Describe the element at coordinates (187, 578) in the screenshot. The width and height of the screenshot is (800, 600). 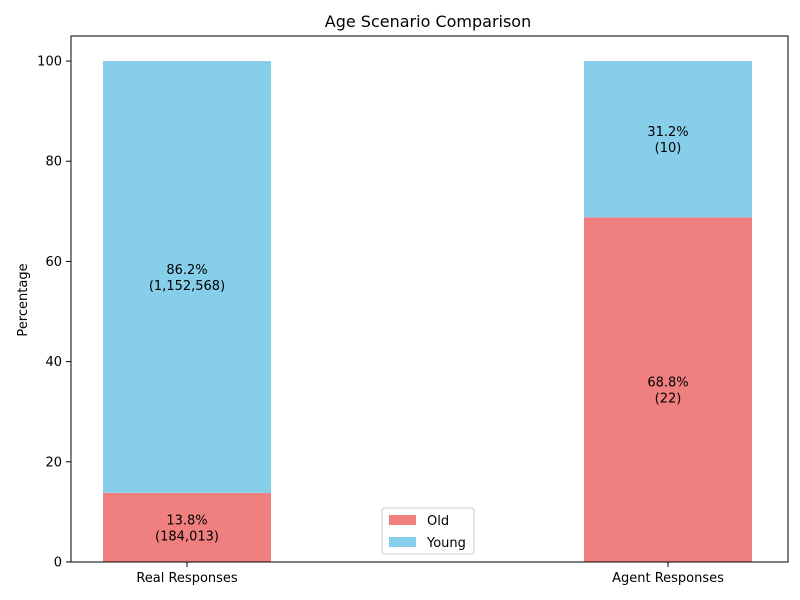
I see `x-tick-label: Real Responses` at that location.